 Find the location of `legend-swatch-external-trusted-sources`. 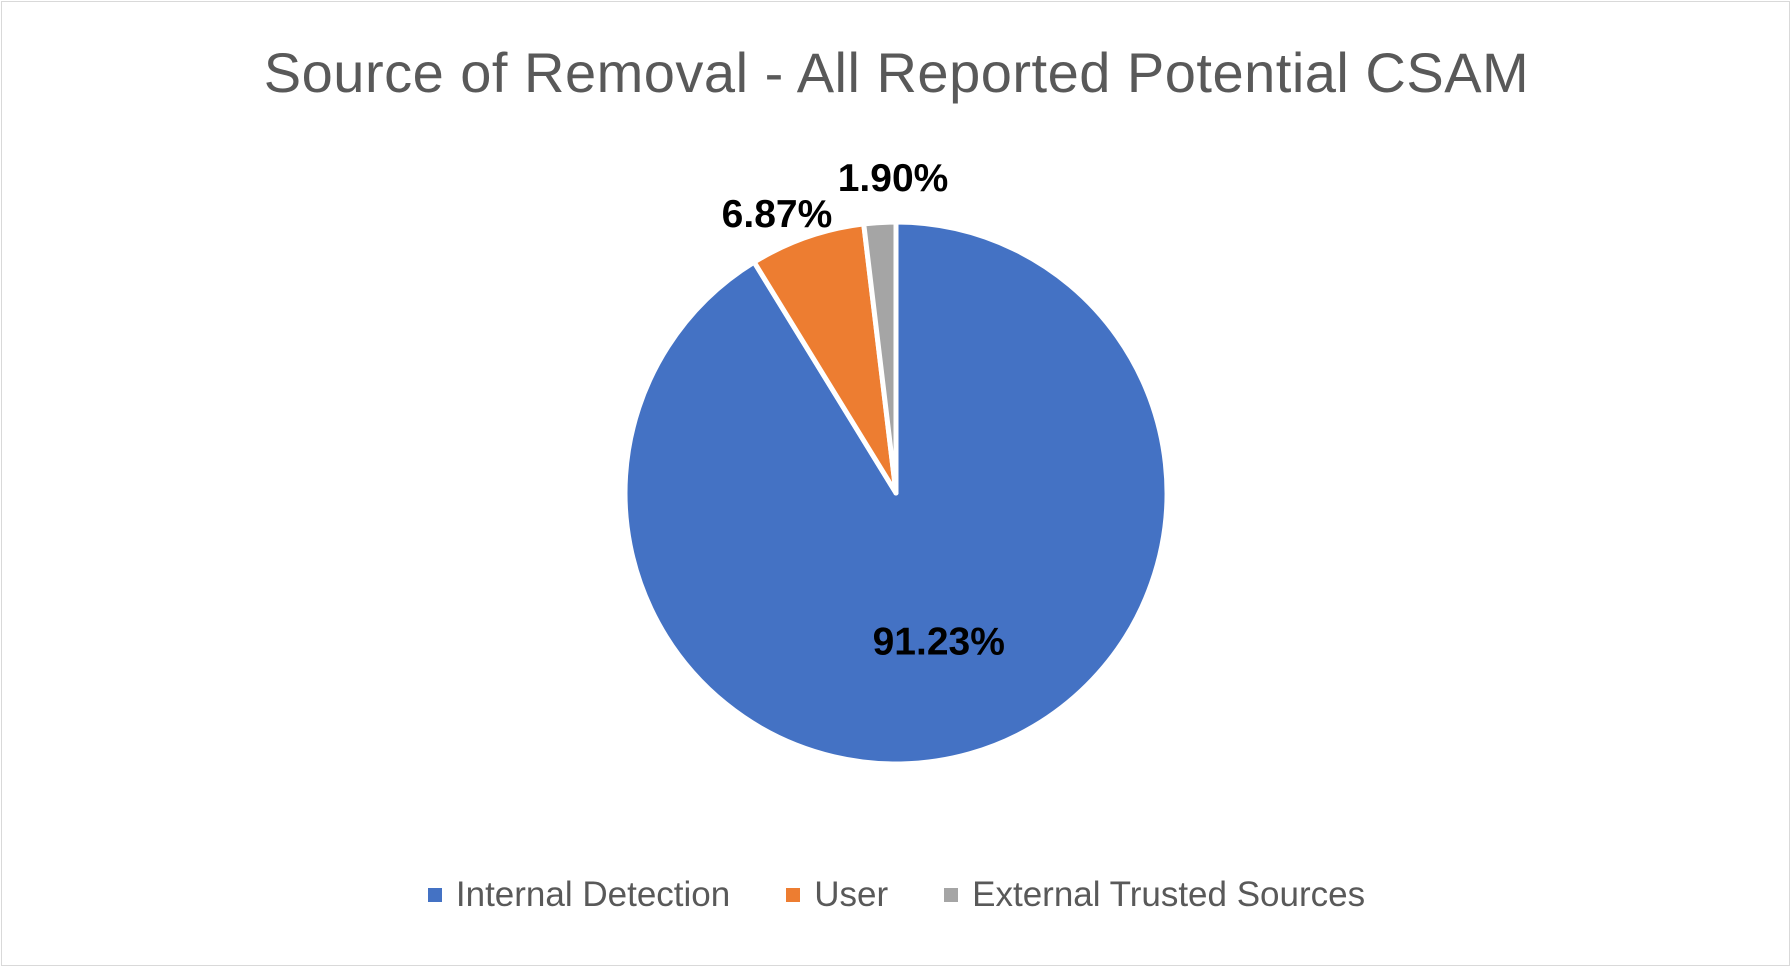

legend-swatch-external-trusted-sources is located at coordinates (951, 895).